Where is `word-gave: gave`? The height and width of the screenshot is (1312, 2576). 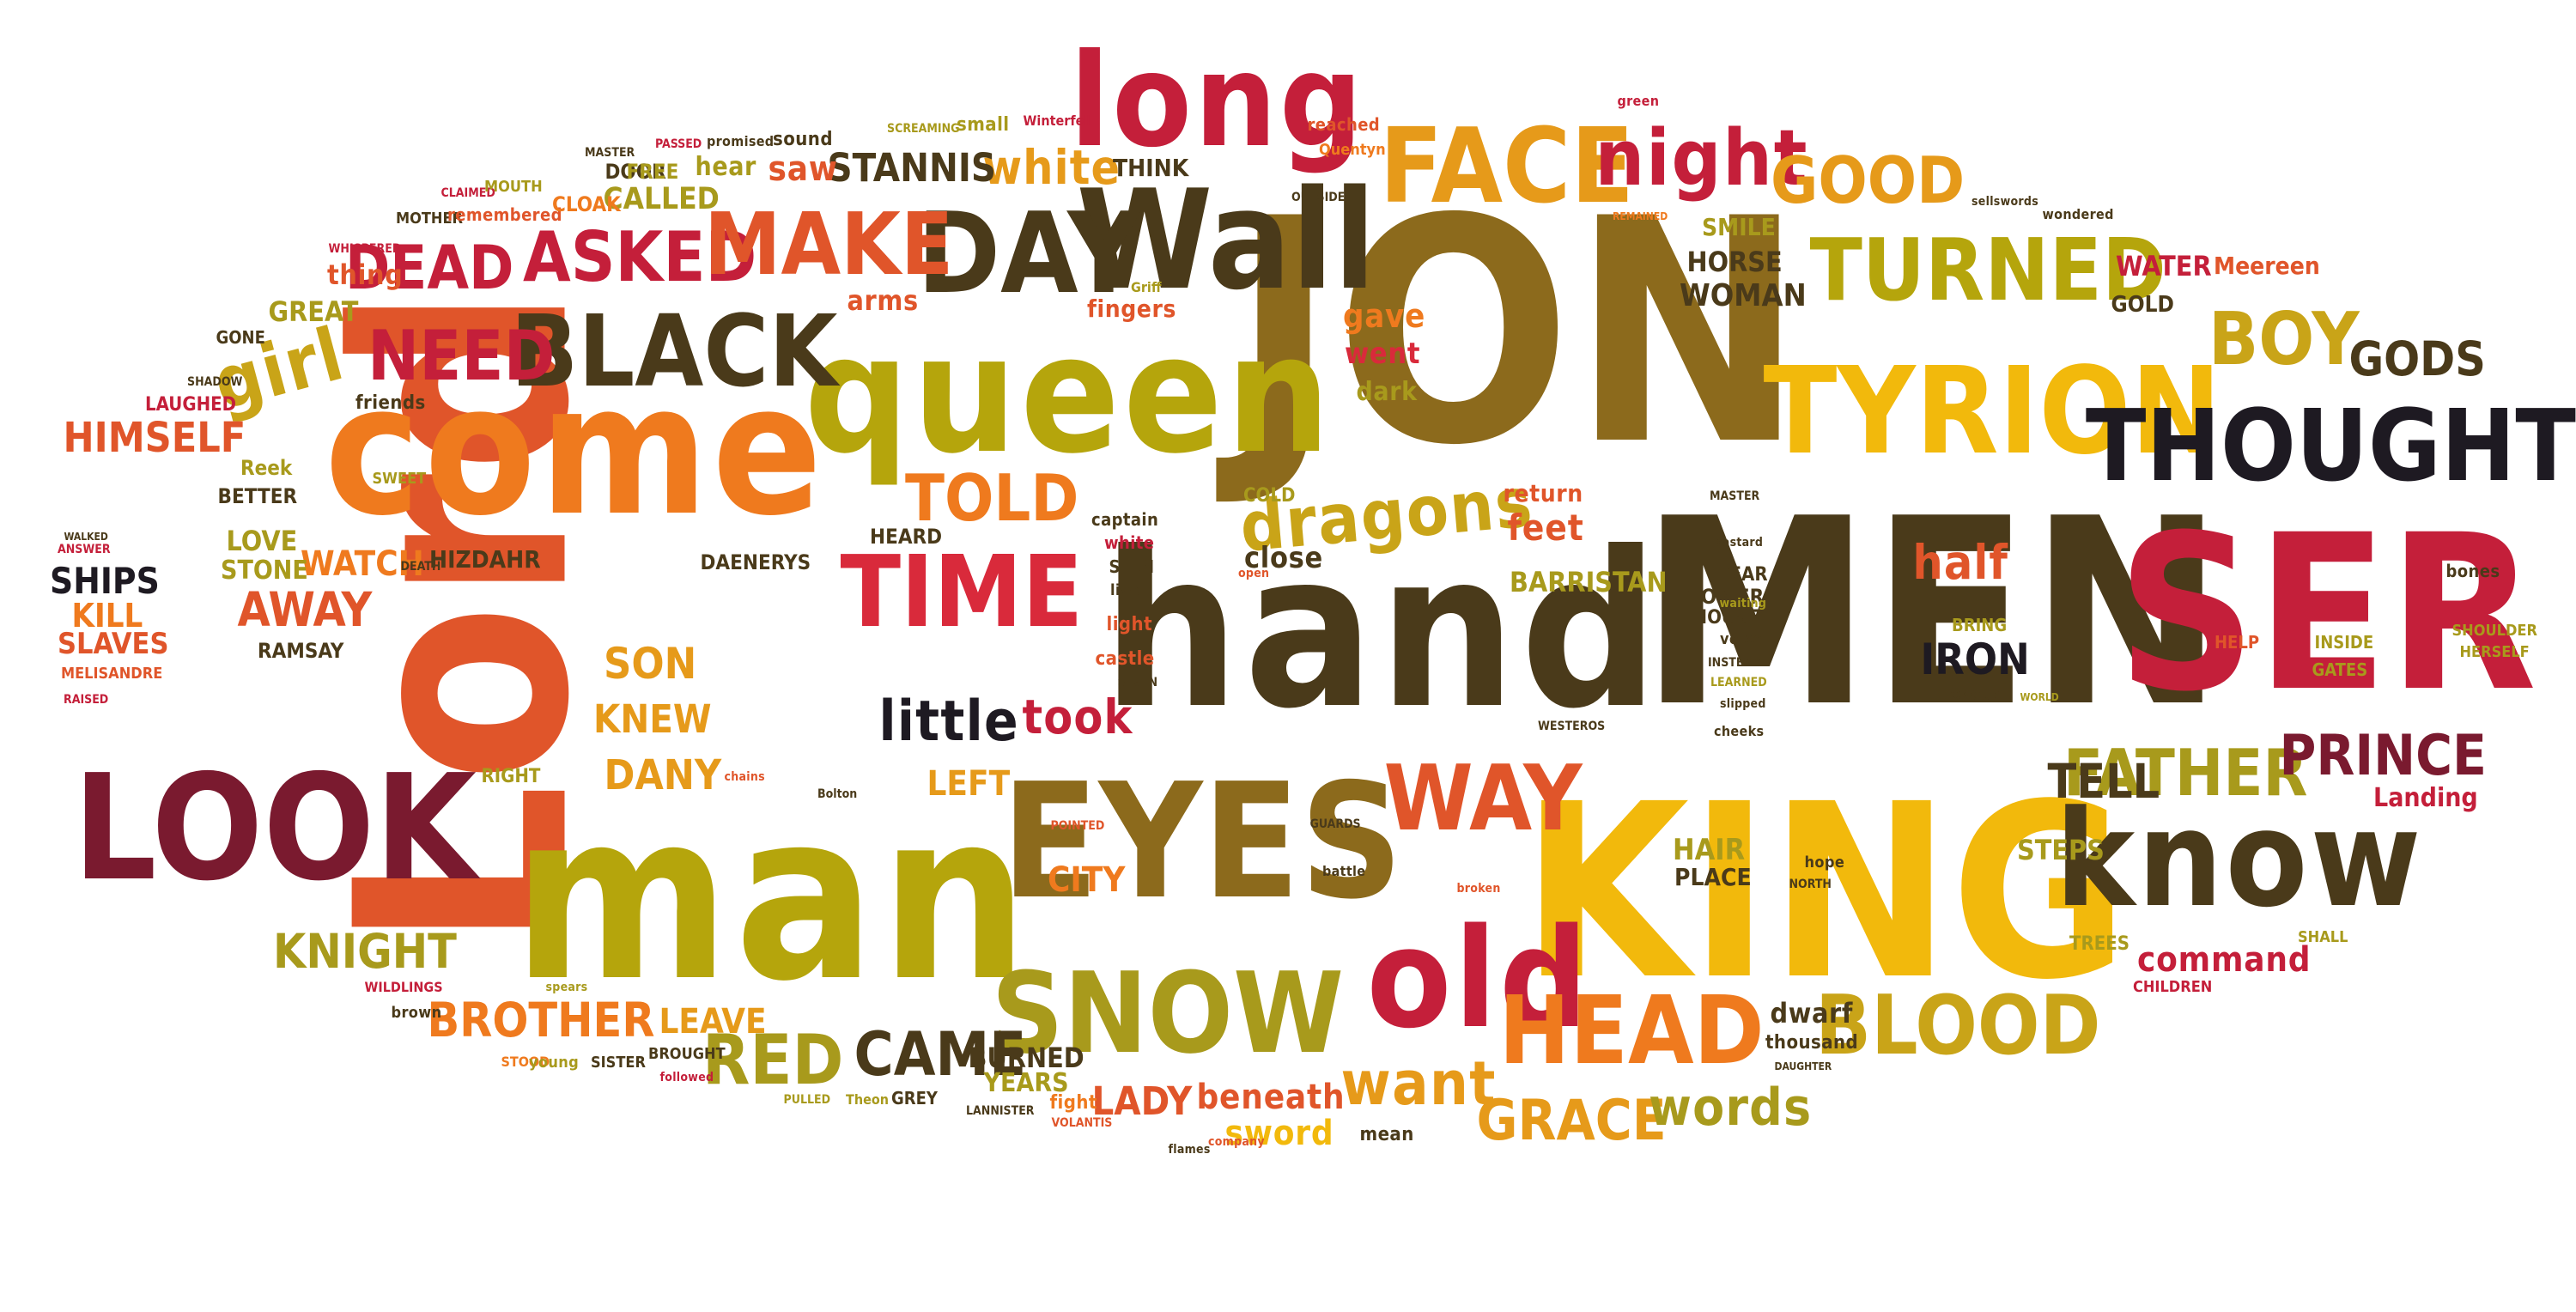
word-gave: gave is located at coordinates (1385, 316).